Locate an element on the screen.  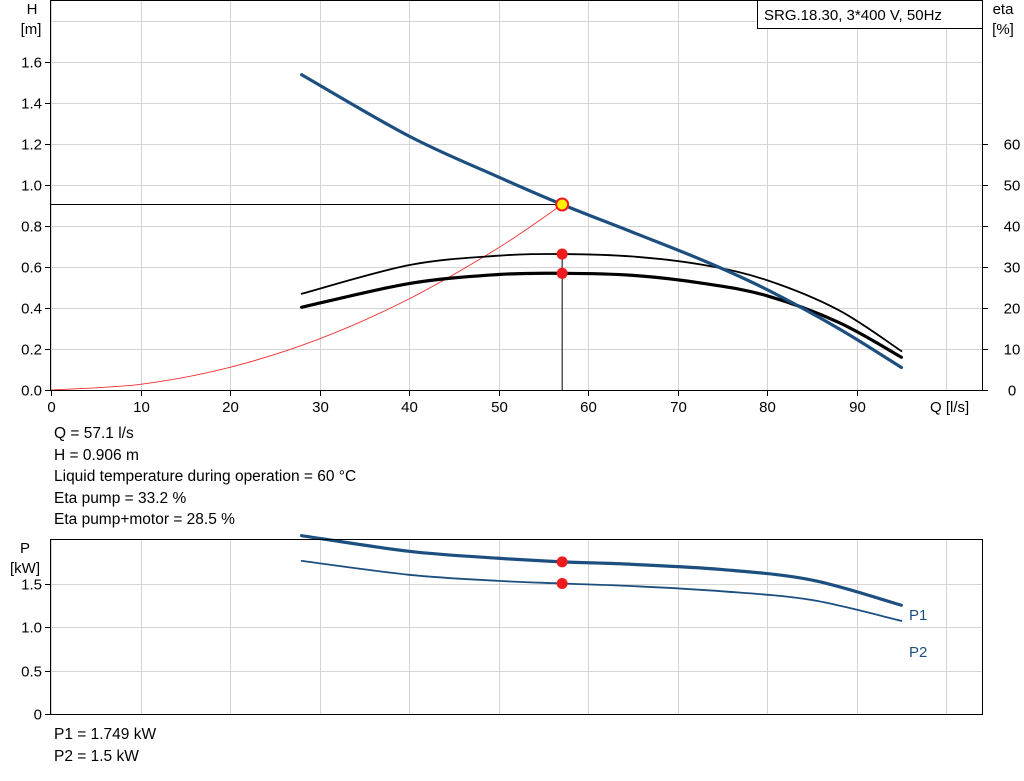
p2-duty-point is located at coordinates (562, 583).